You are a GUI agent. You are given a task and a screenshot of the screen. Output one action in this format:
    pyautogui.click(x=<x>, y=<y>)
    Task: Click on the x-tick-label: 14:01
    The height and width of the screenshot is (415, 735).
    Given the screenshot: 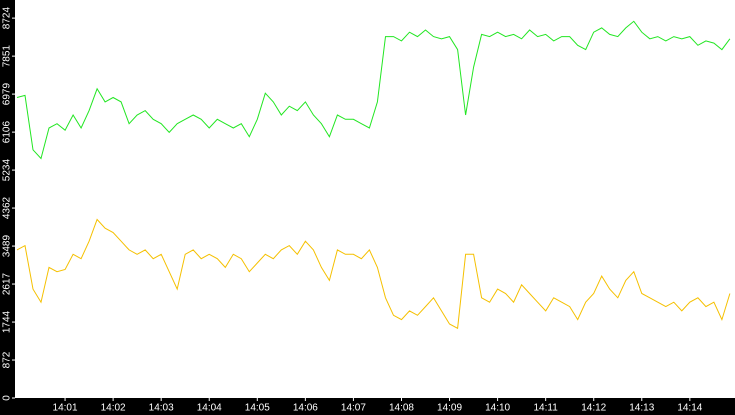 What is the action you would take?
    pyautogui.click(x=65, y=408)
    